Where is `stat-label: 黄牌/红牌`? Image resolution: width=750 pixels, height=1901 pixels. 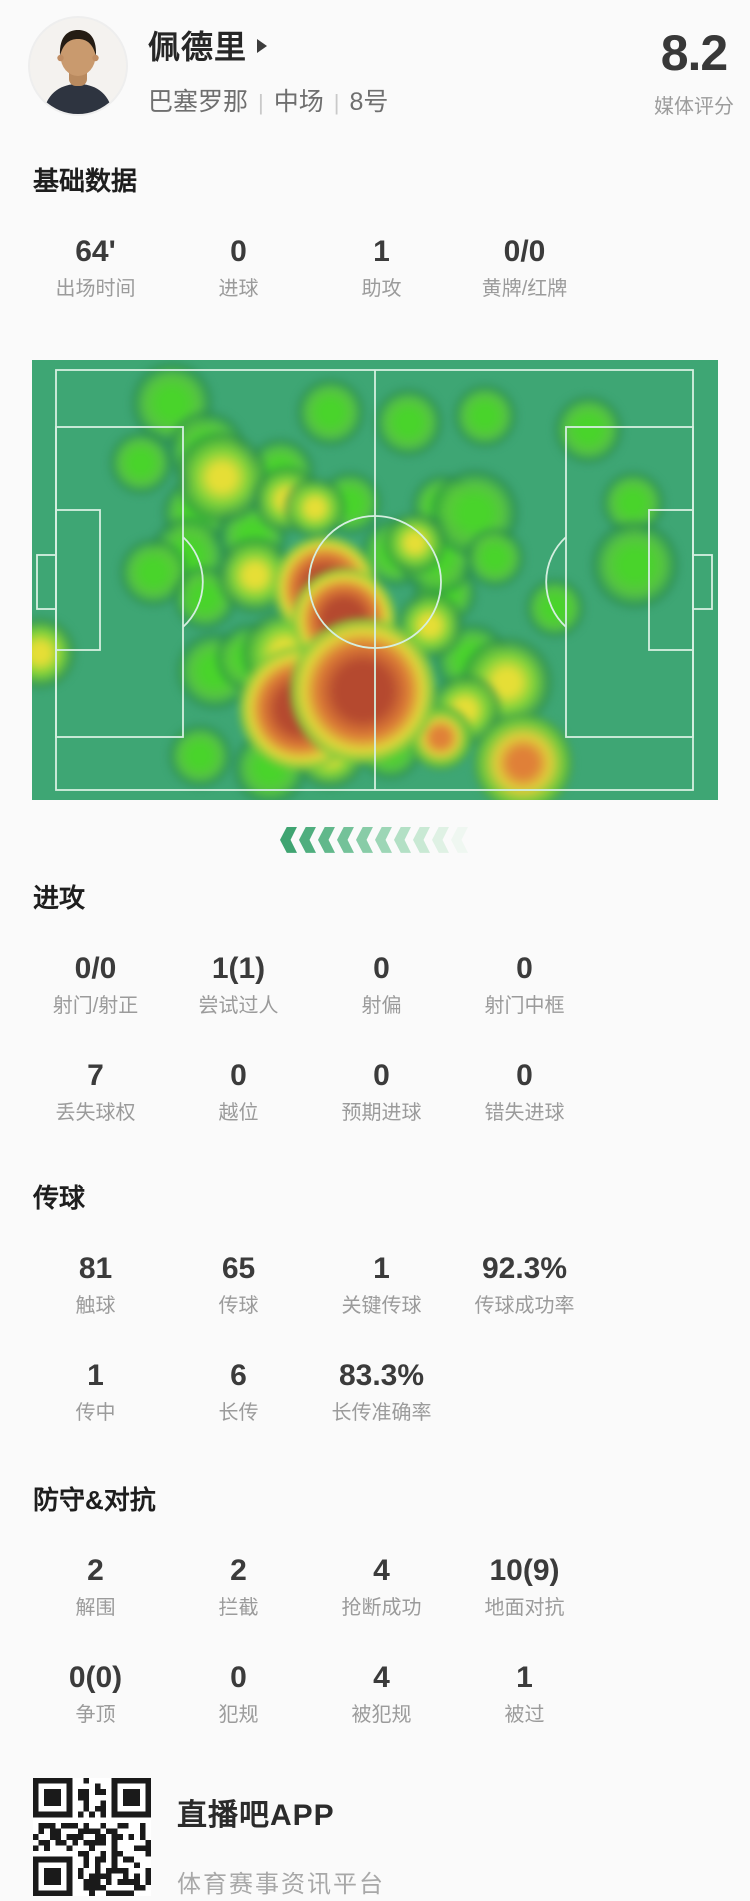
stat-label: 黄牌/红牌 is located at coordinates (524, 288).